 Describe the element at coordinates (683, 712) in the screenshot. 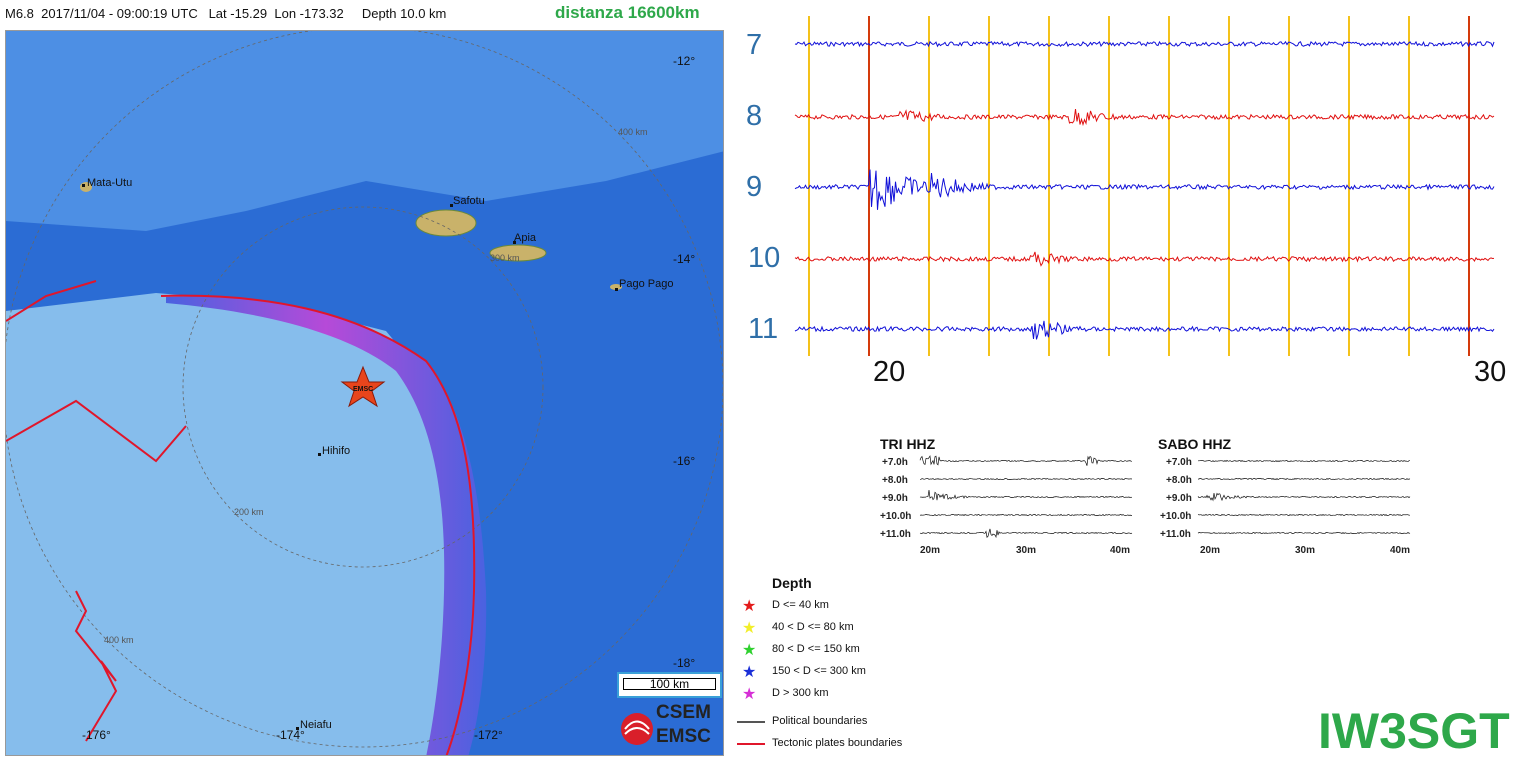

I see `logo-csem: CSEM` at that location.